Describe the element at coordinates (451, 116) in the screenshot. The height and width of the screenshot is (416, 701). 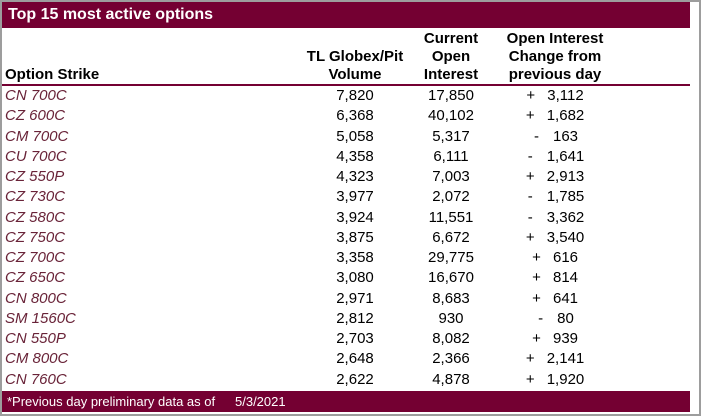
I see `cell-open-interest: 40,102` at that location.